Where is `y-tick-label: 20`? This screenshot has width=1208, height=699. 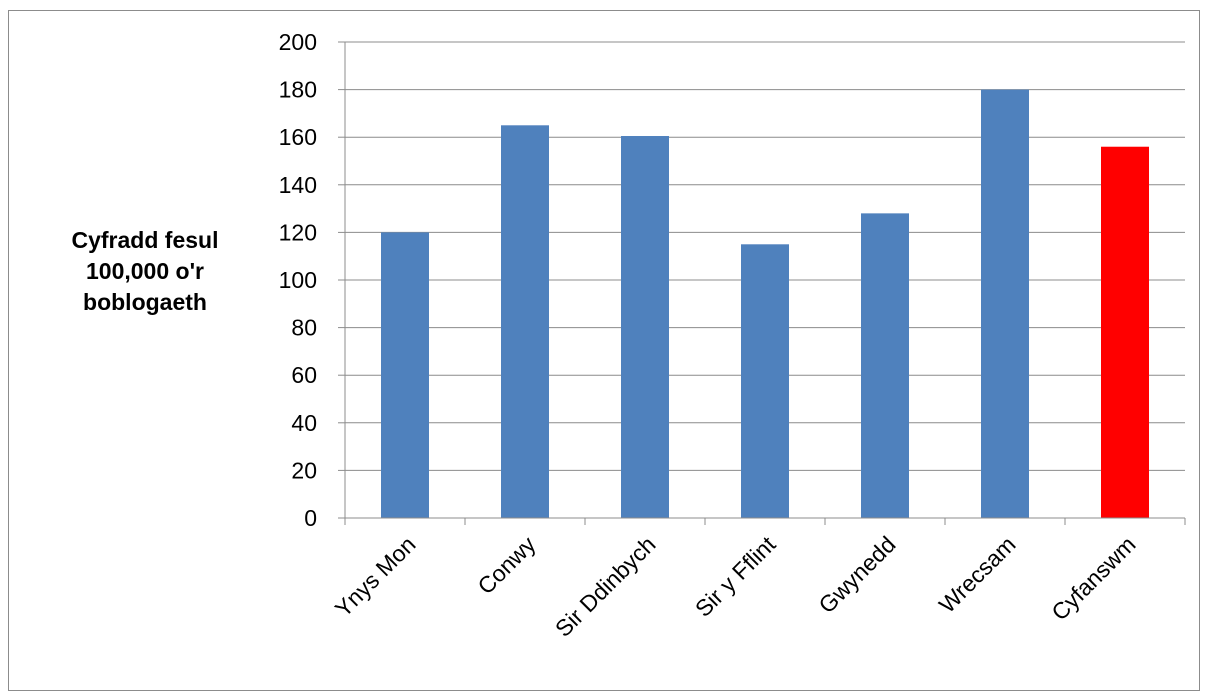
y-tick-label: 20 is located at coordinates (304, 470).